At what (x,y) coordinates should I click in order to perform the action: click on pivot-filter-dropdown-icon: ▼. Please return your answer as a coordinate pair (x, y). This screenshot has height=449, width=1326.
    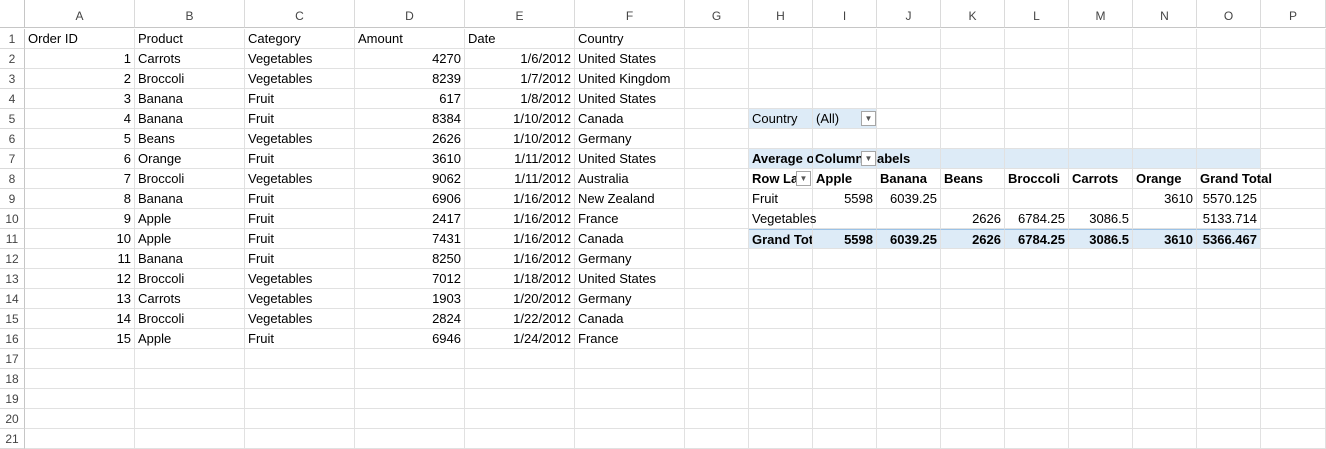
    Looking at the image, I should click on (868, 118).